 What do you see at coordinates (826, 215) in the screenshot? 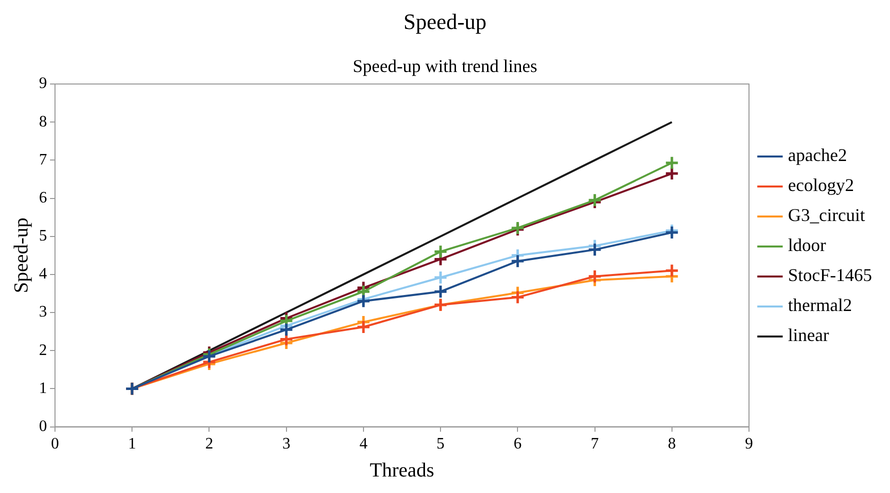
I see `legend-label: G3_circuit` at bounding box center [826, 215].